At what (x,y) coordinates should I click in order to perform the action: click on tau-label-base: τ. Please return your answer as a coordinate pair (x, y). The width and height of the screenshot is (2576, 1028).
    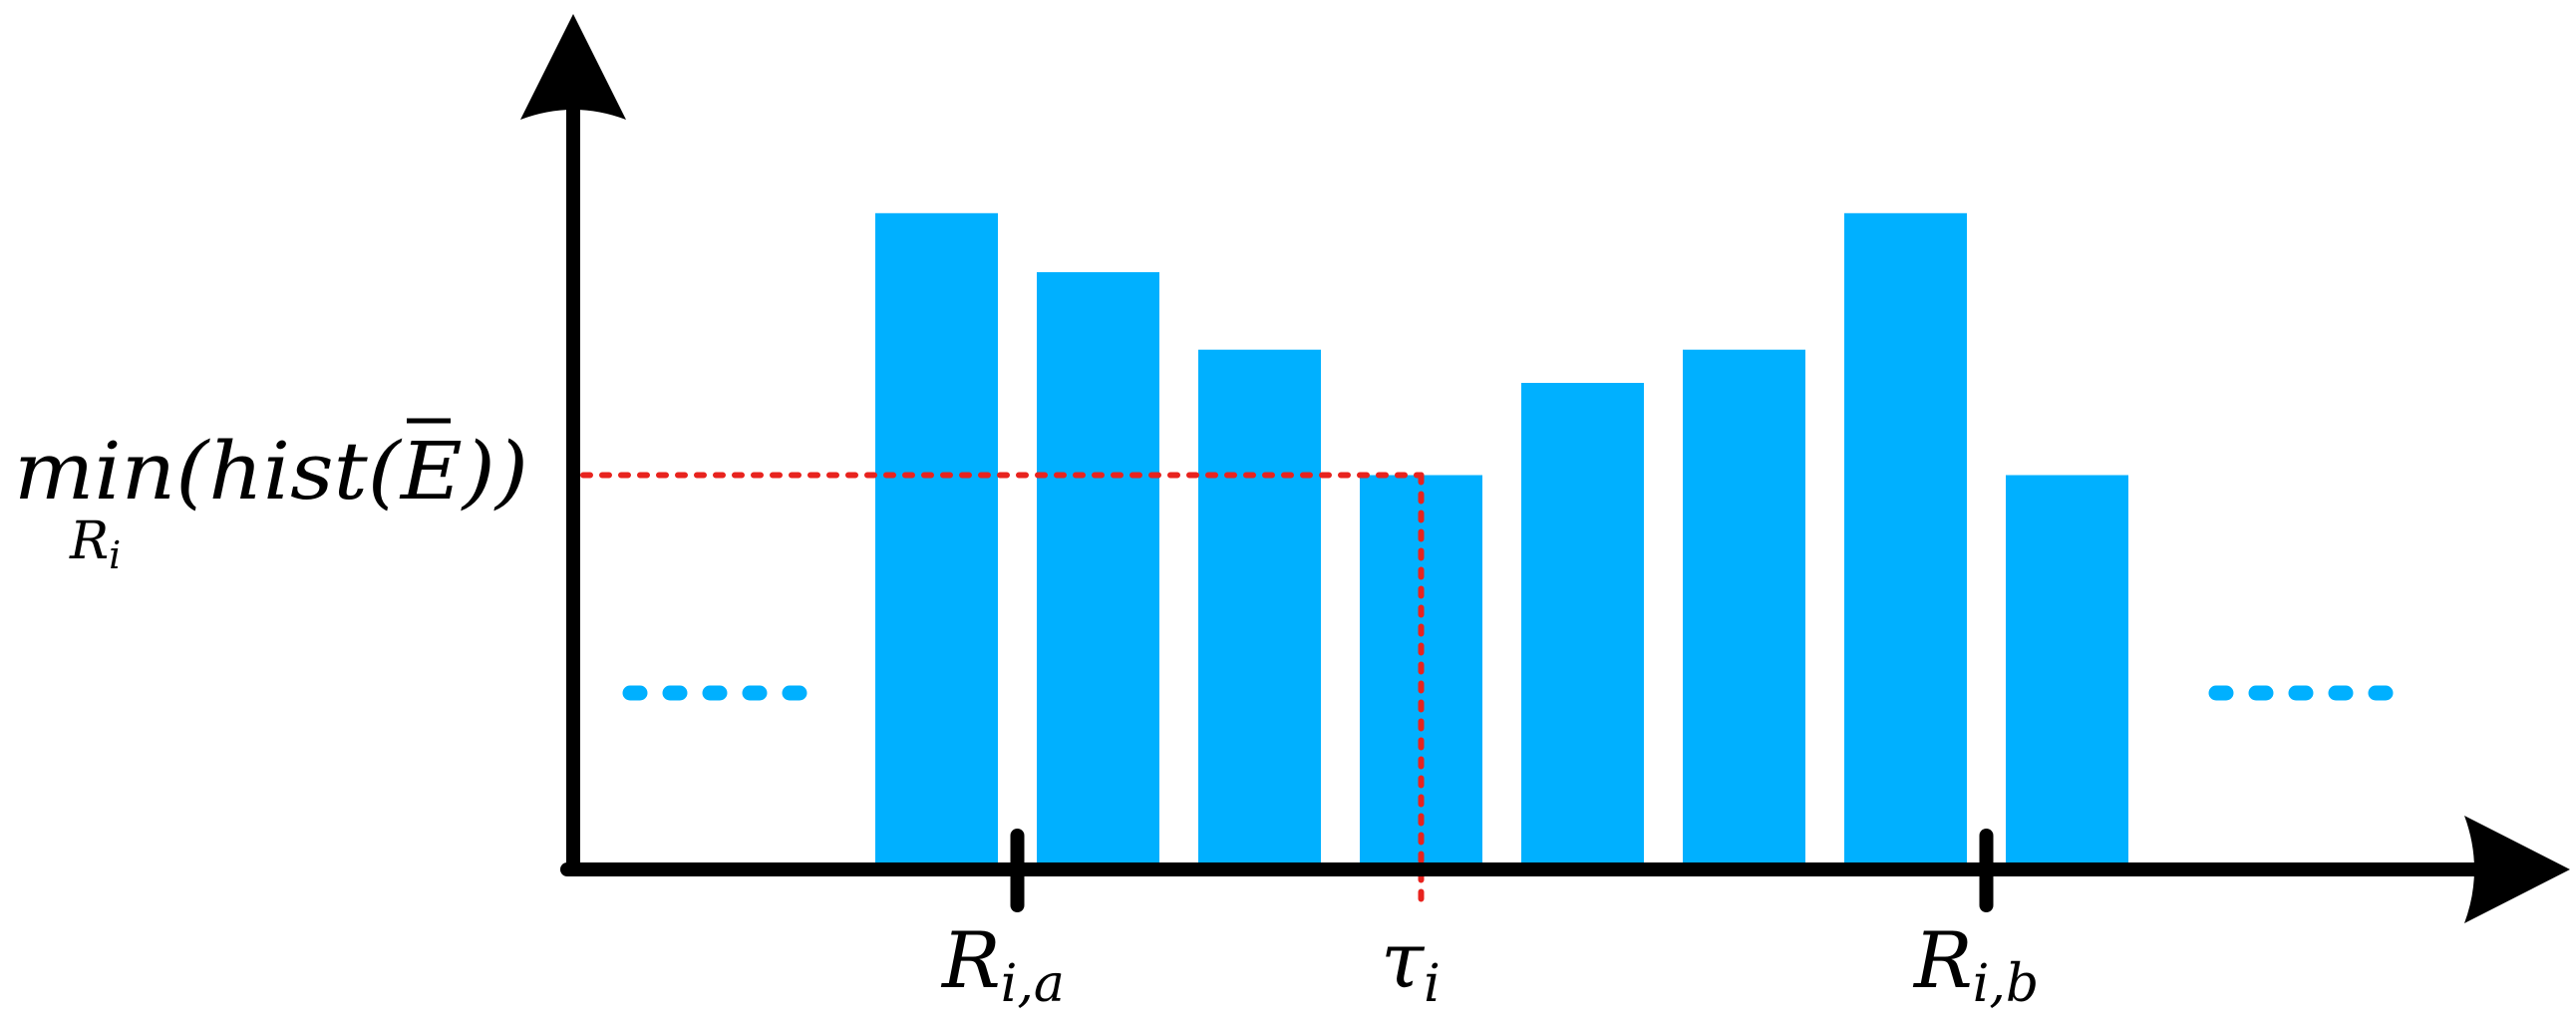
    Looking at the image, I should click on (1403, 961).